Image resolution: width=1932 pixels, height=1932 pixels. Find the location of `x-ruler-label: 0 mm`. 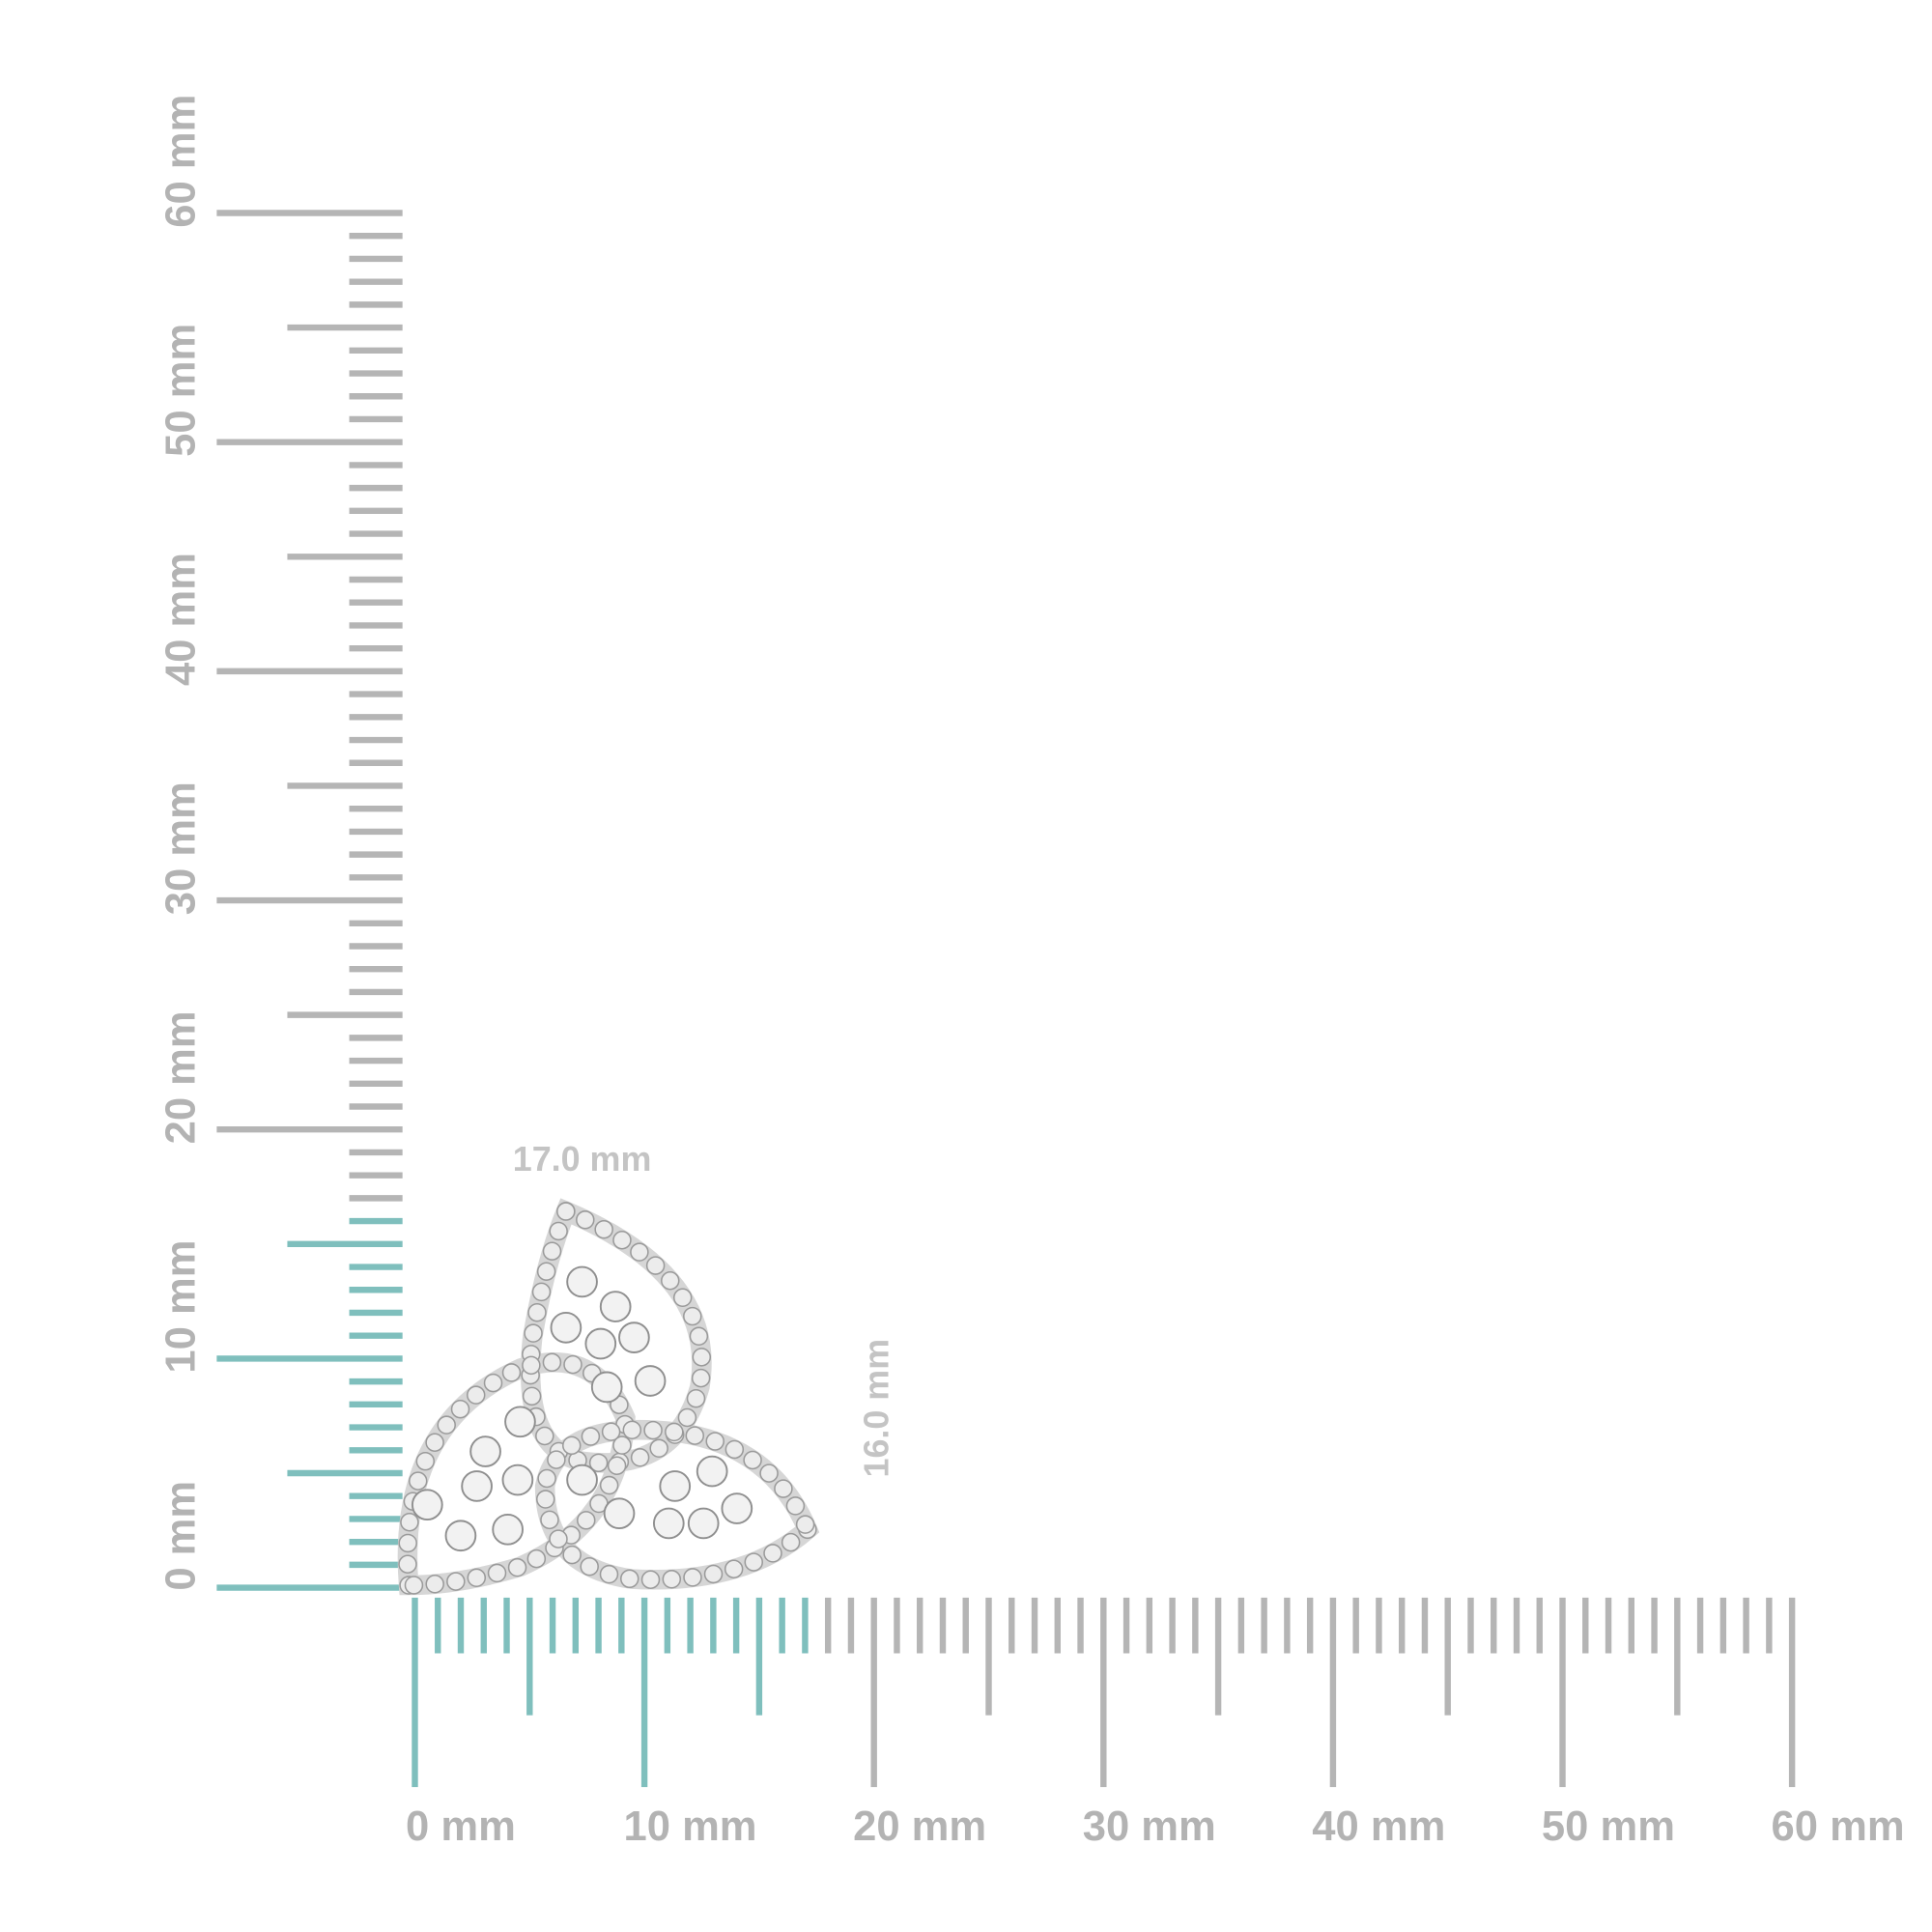

x-ruler-label: 0 mm is located at coordinates (461, 1827).